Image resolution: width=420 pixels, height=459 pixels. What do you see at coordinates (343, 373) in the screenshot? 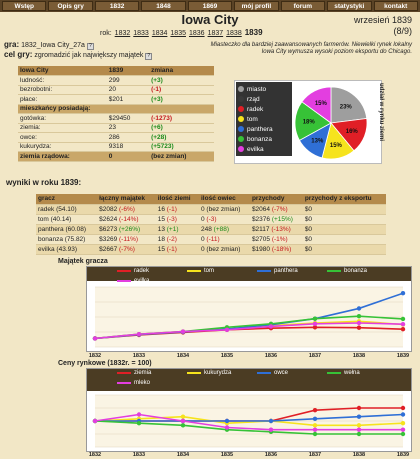
I see `chart-legend-item: wełna` at bounding box center [343, 373].